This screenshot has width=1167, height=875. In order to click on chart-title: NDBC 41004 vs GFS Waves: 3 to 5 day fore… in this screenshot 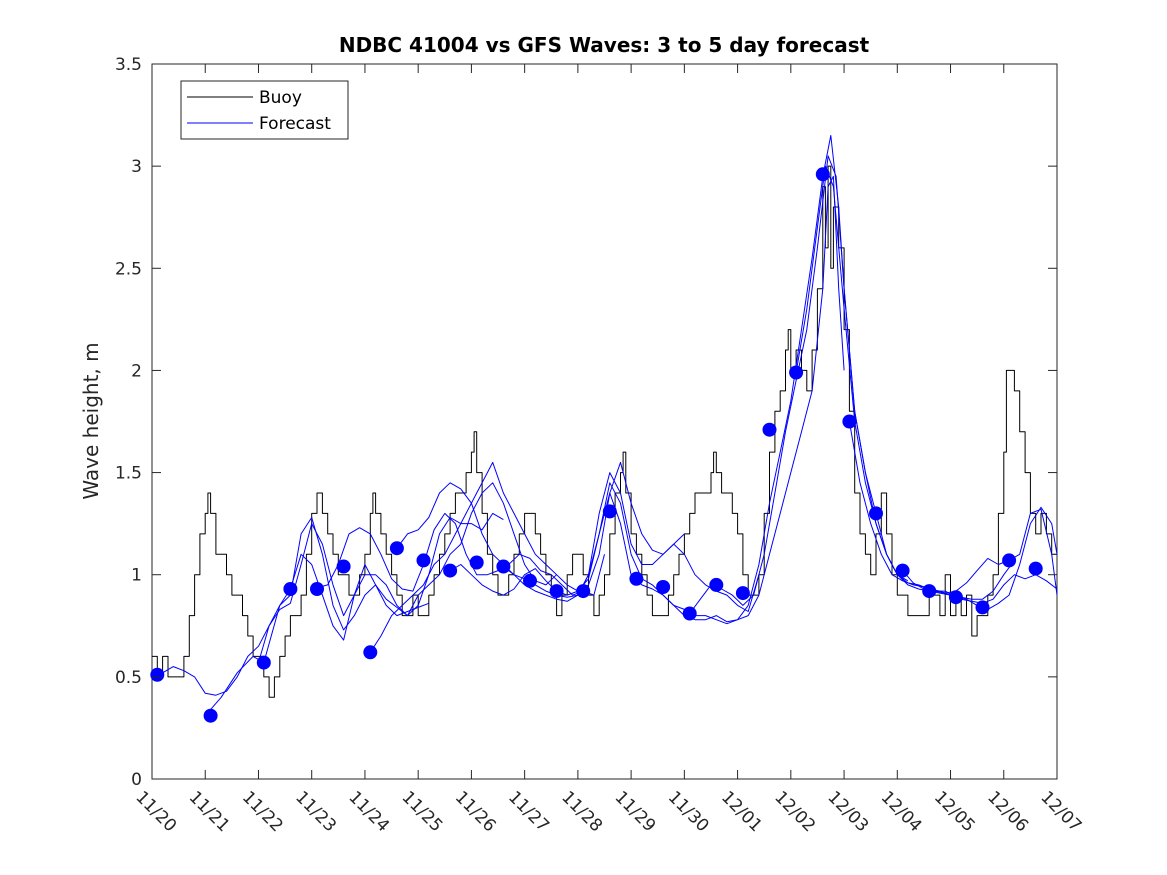, I will do `click(604, 45)`.